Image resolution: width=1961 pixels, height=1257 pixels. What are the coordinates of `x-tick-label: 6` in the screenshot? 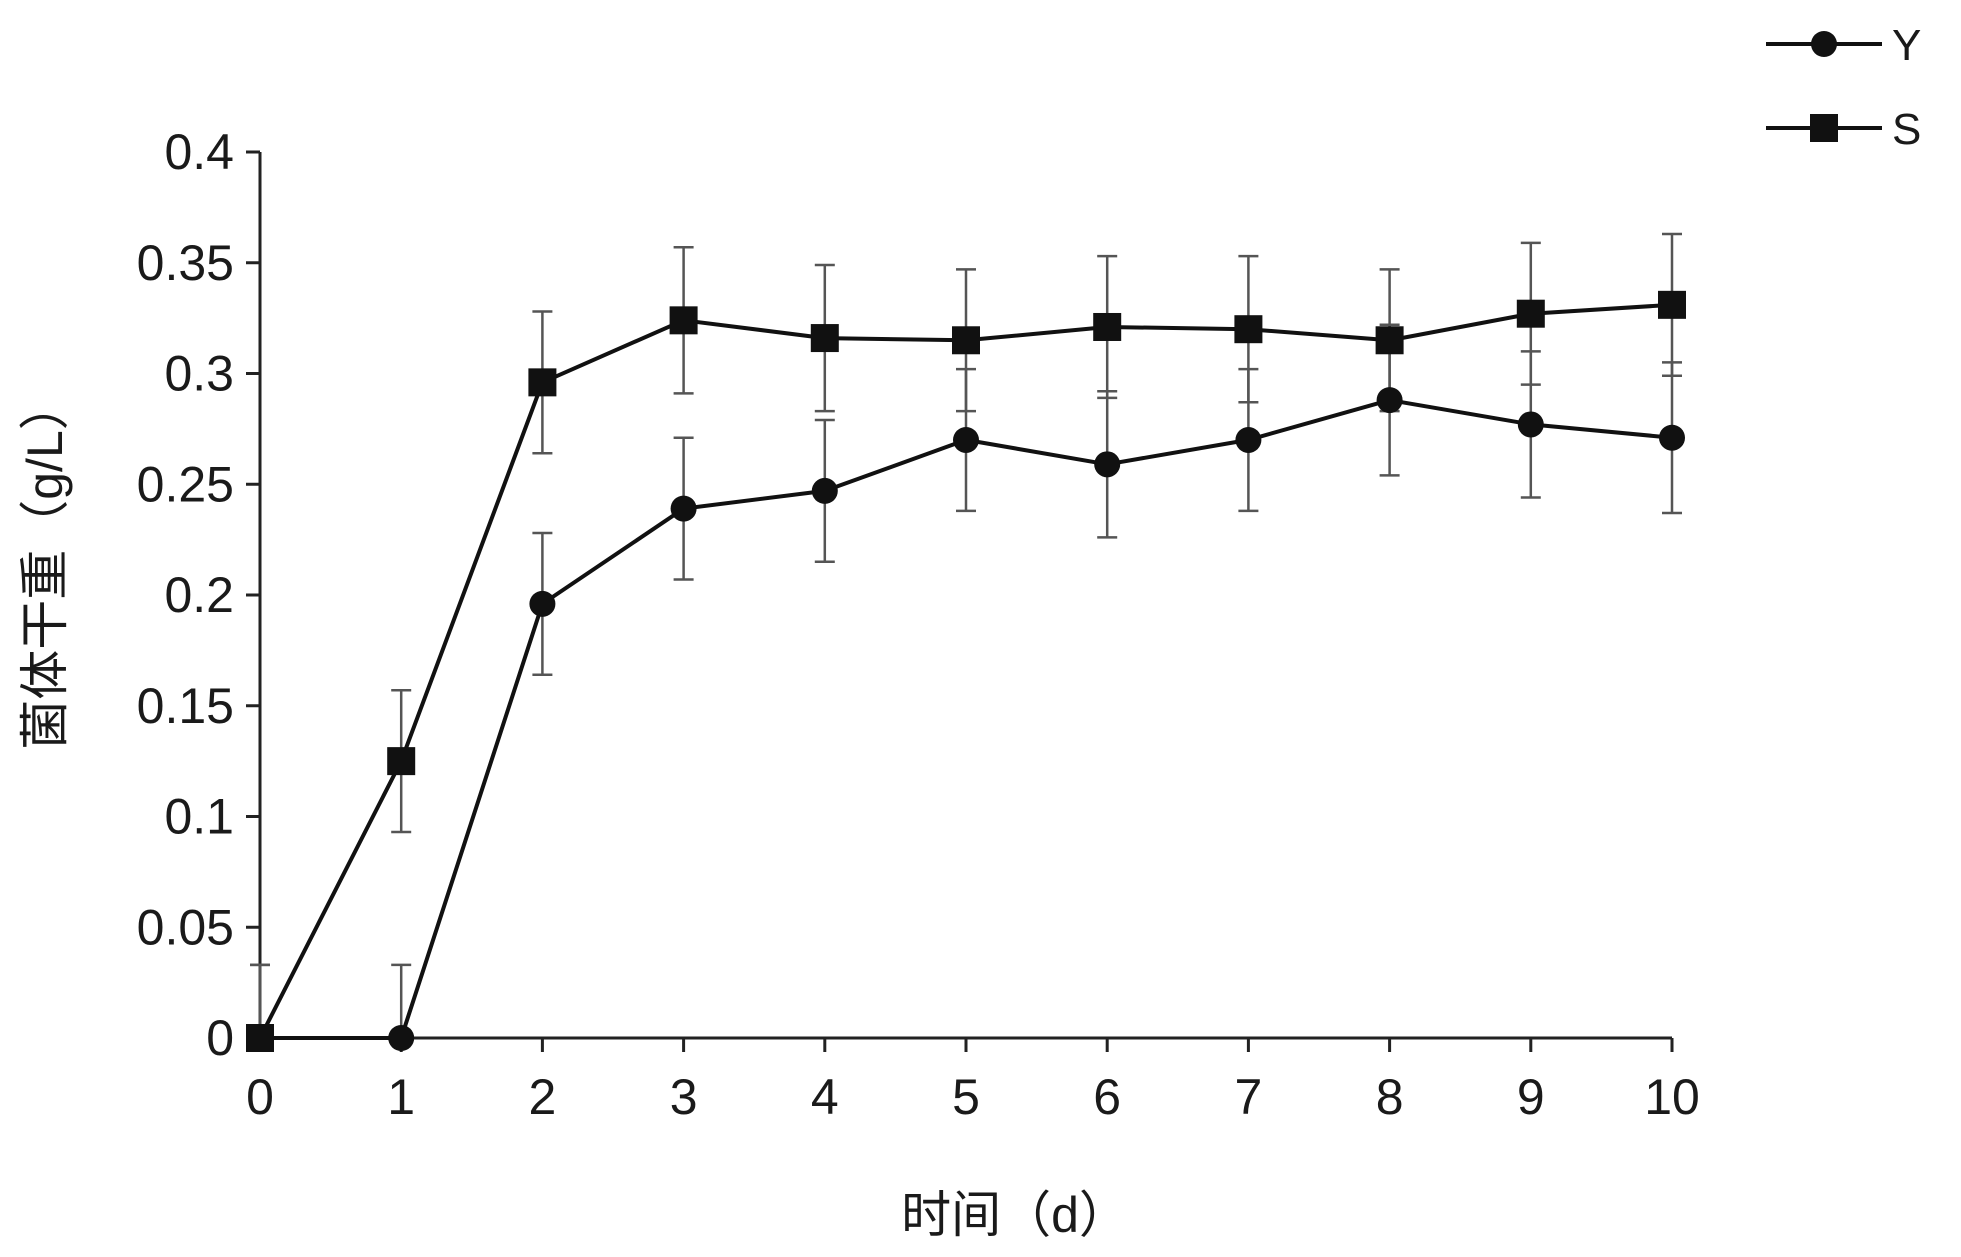 It's located at (1107, 1097).